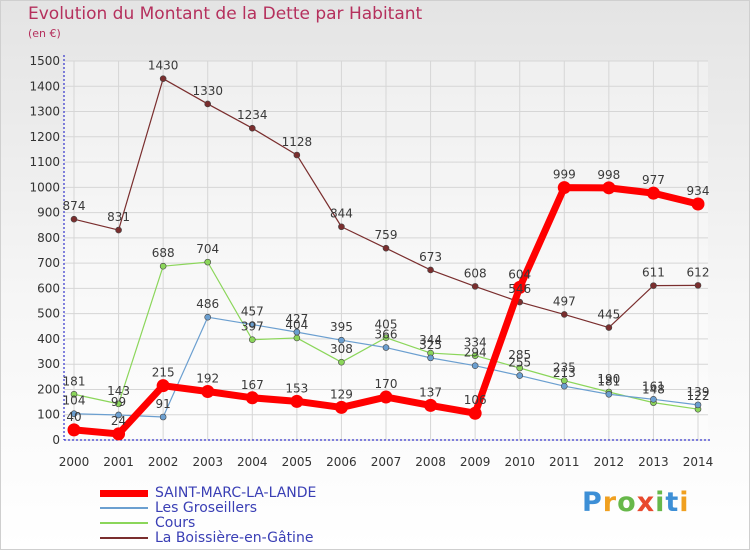  What do you see at coordinates (653, 462) in the screenshot?
I see `x-tick-label: 2013` at bounding box center [653, 462].